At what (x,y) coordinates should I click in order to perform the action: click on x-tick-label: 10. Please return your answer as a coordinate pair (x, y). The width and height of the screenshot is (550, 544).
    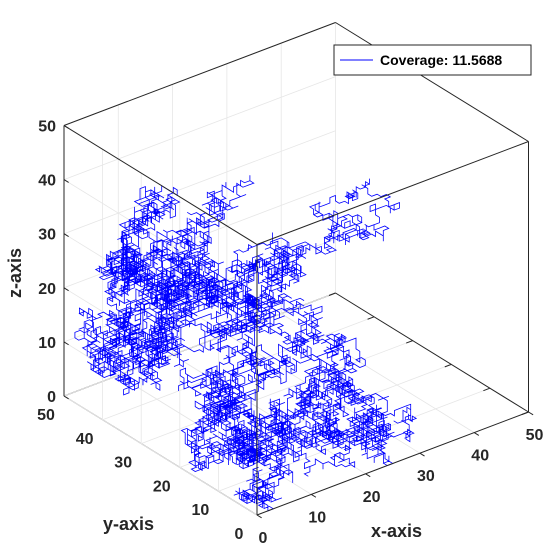
    Looking at the image, I should click on (317, 517).